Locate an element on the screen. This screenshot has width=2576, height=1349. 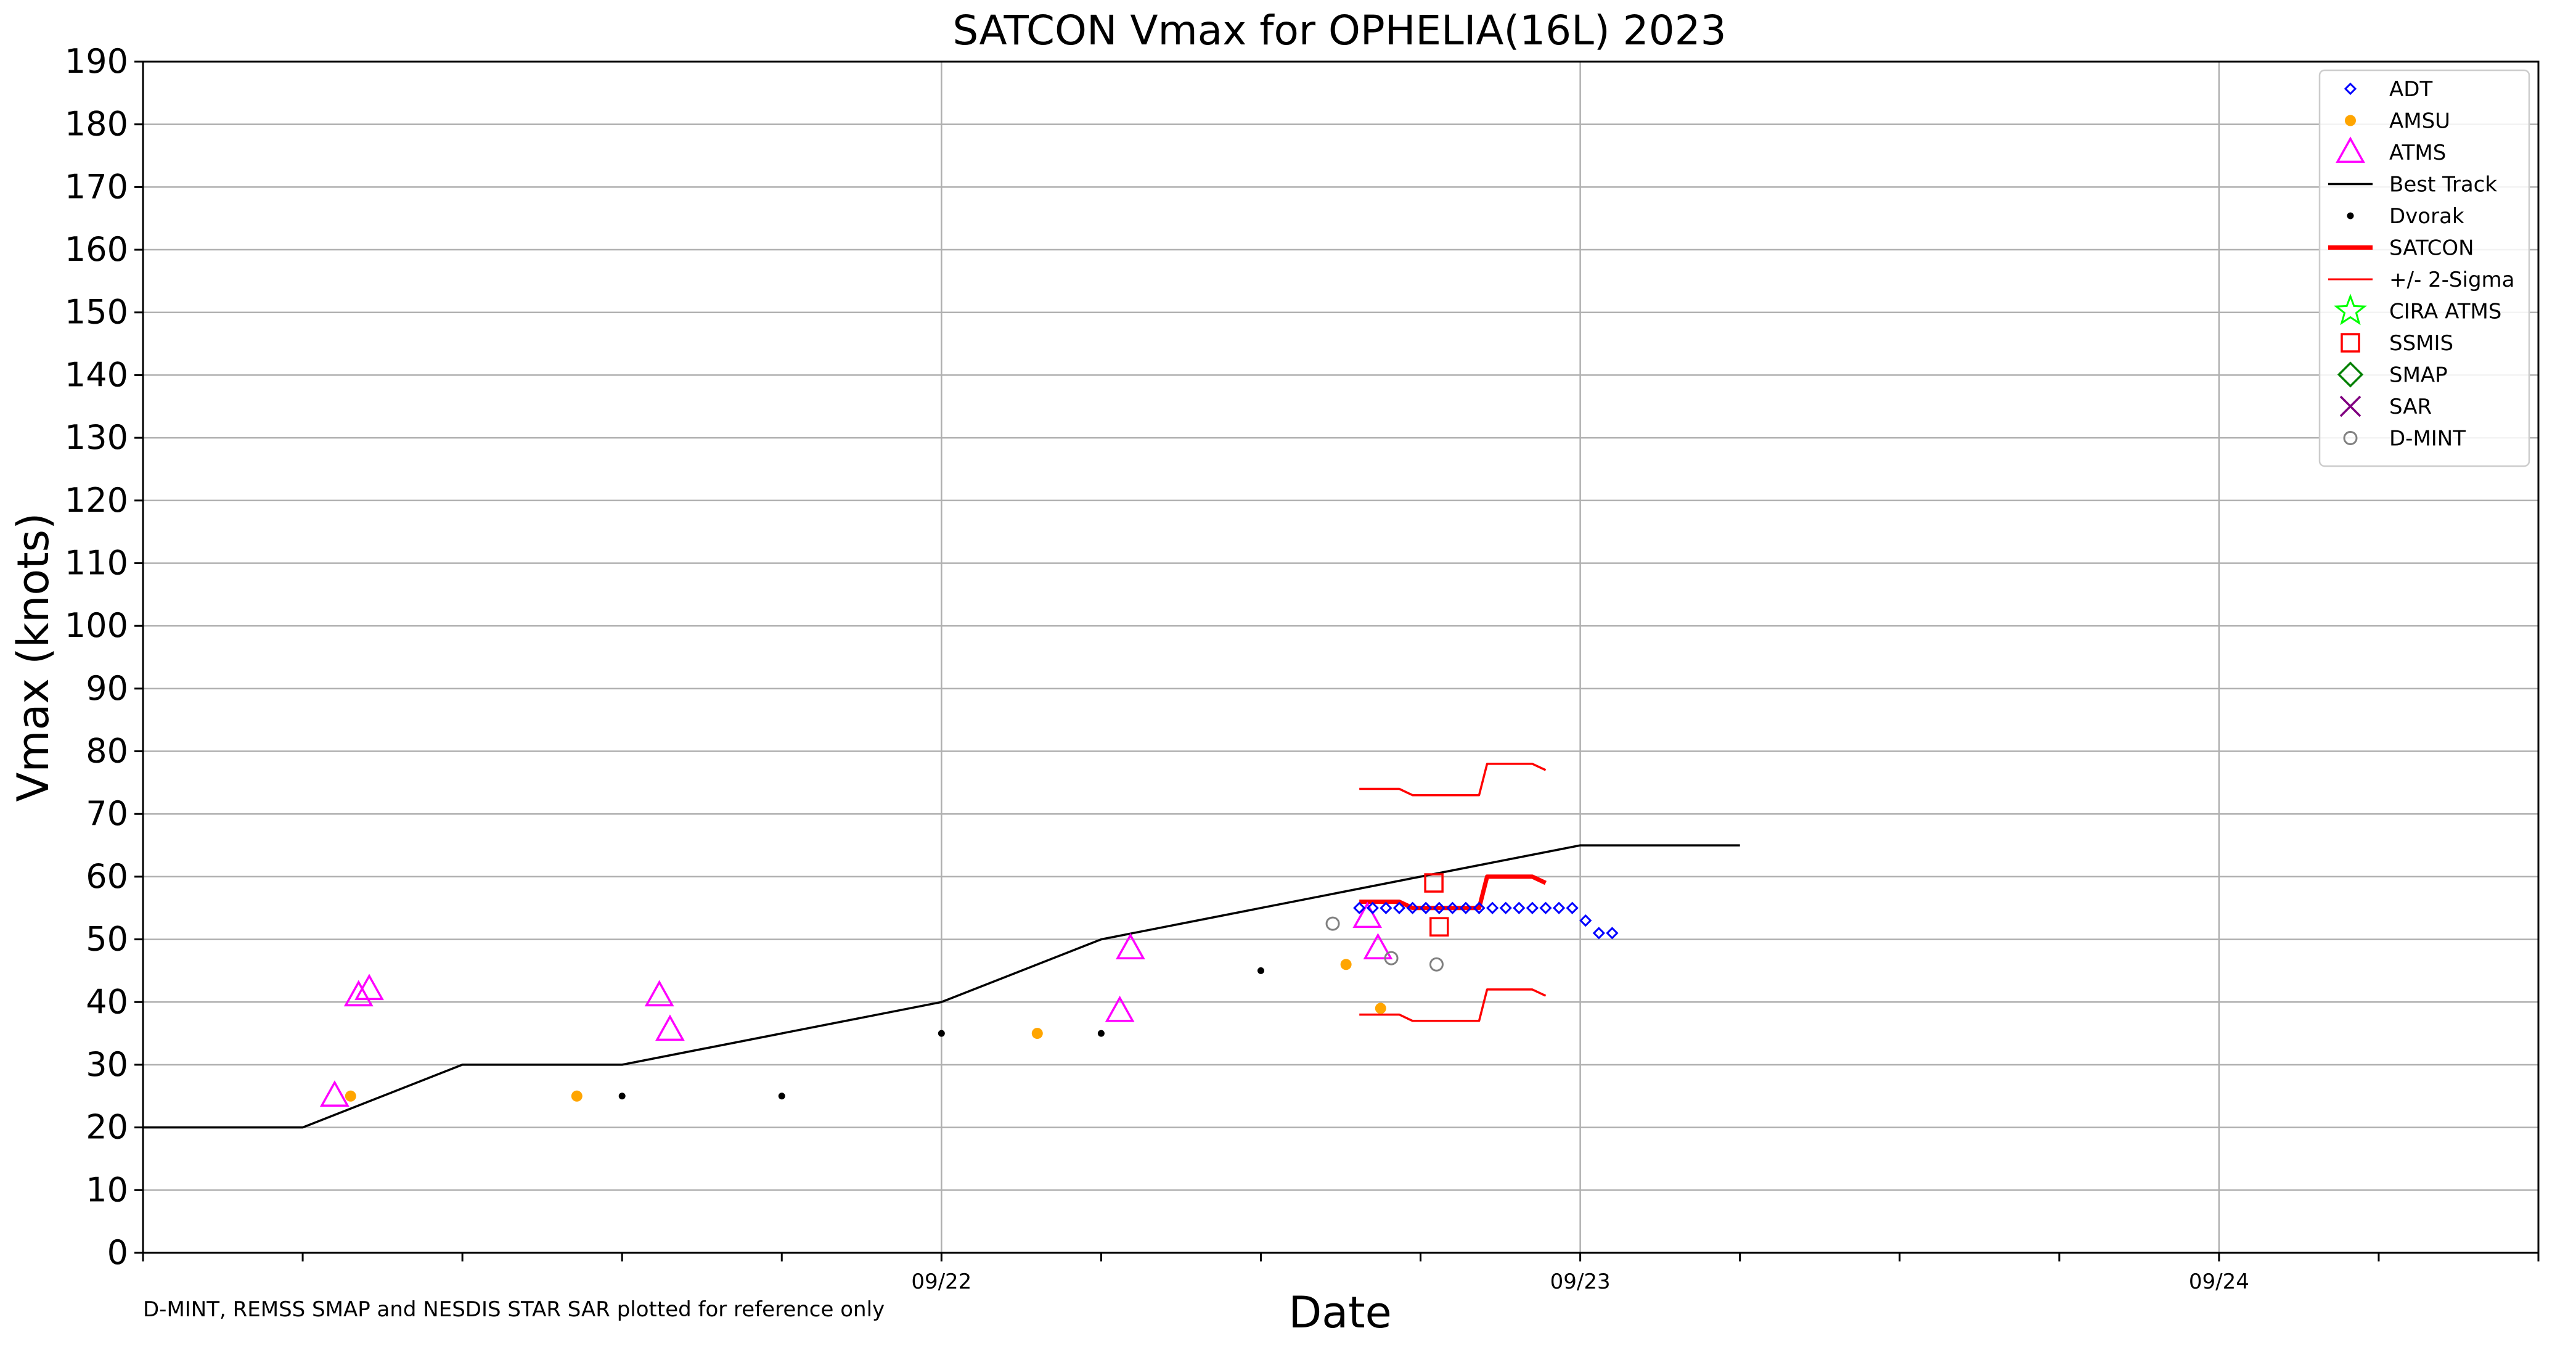
x-tick-label: 09/24 is located at coordinates (2219, 1281).